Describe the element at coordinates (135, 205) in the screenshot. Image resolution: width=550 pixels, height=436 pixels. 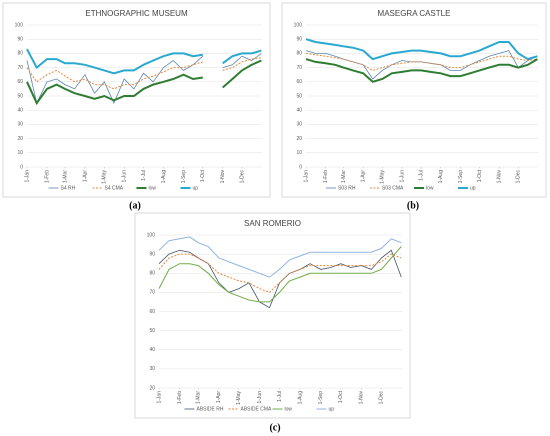
I see `caption: (a)` at that location.